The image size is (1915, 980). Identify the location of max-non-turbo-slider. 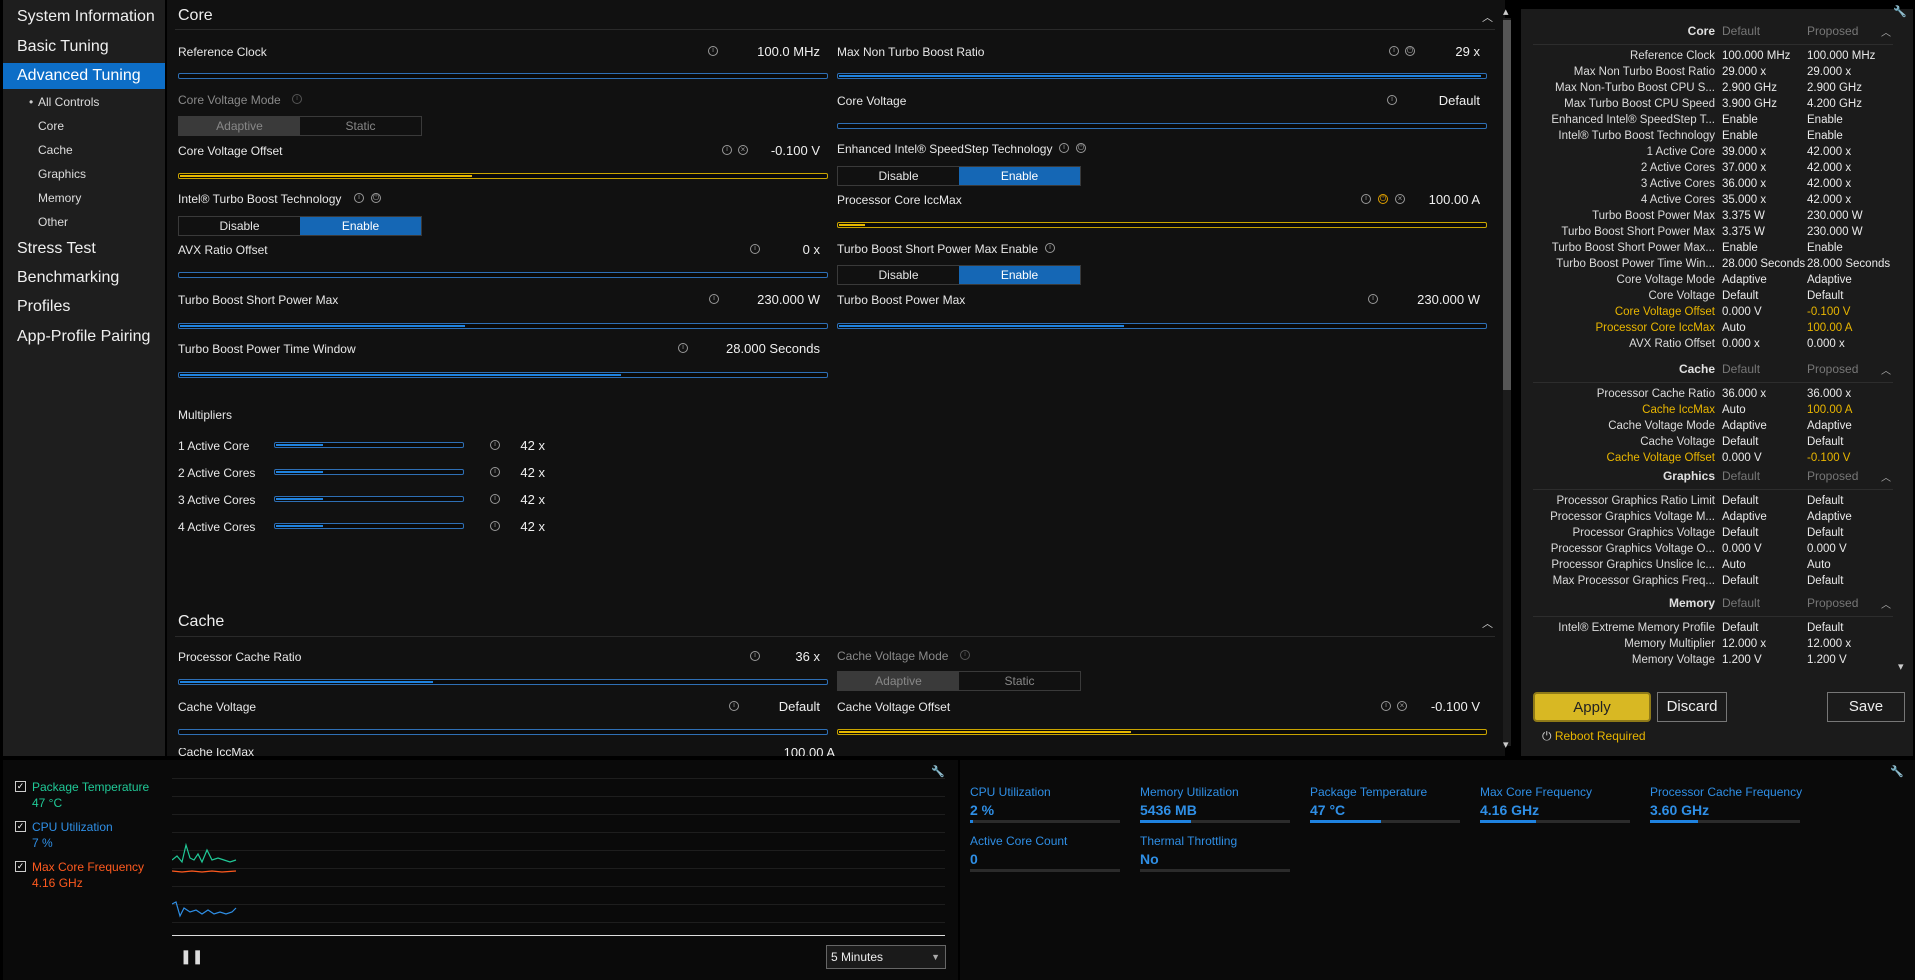
(1162, 76).